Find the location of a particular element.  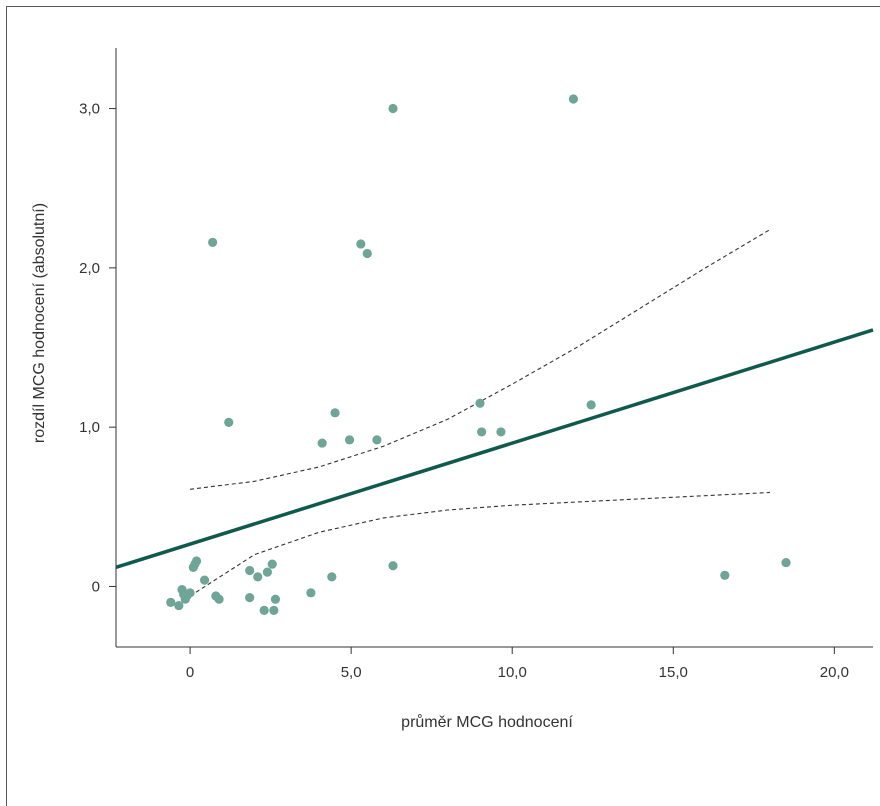

x-tick-label: 15,0 is located at coordinates (673, 672).